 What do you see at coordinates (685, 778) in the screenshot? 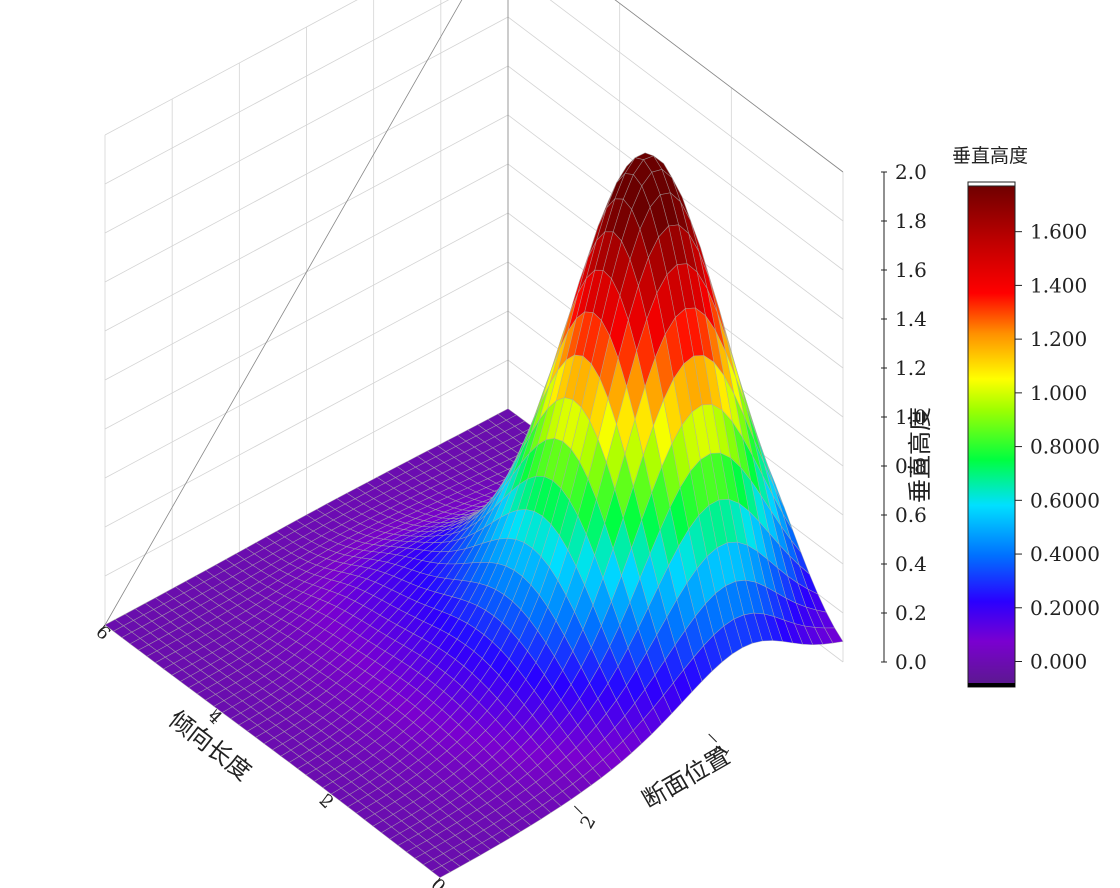
I see `x-axis-title: 断面位置` at bounding box center [685, 778].